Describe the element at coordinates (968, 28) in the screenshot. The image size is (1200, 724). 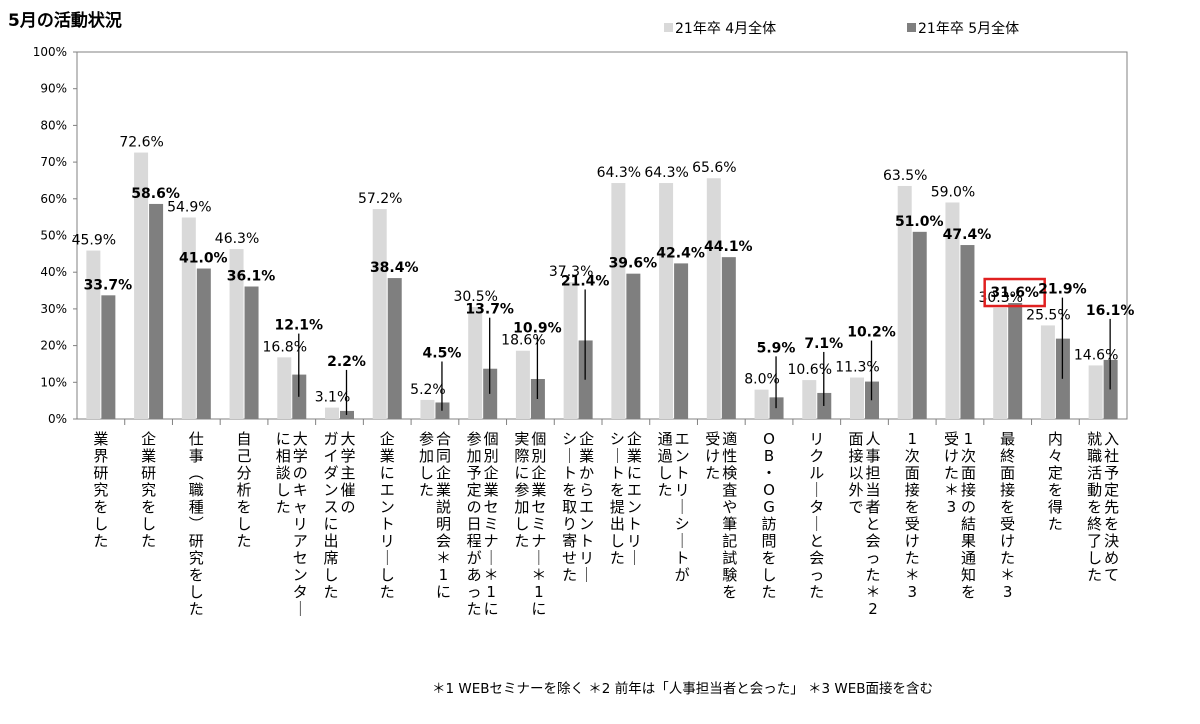
I see `legend-label-may: 21年卒 5月全体` at that location.